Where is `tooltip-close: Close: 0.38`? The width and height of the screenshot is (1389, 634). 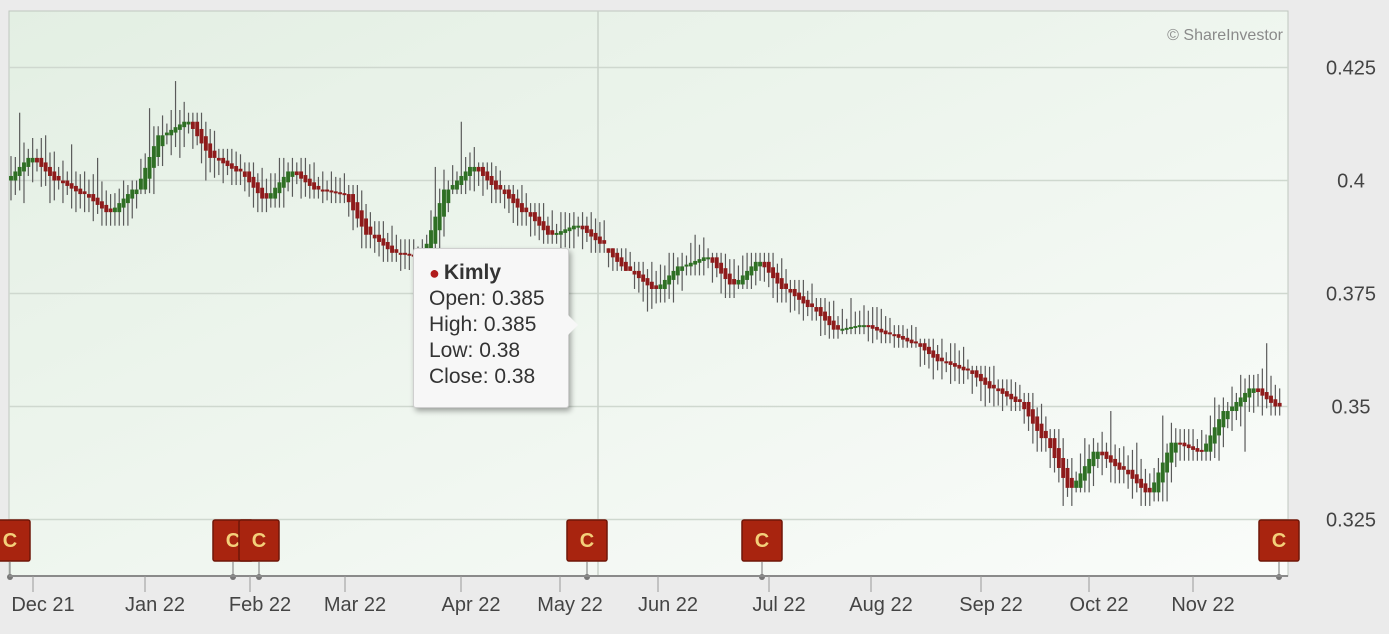 tooltip-close: Close: 0.38 is located at coordinates (482, 376).